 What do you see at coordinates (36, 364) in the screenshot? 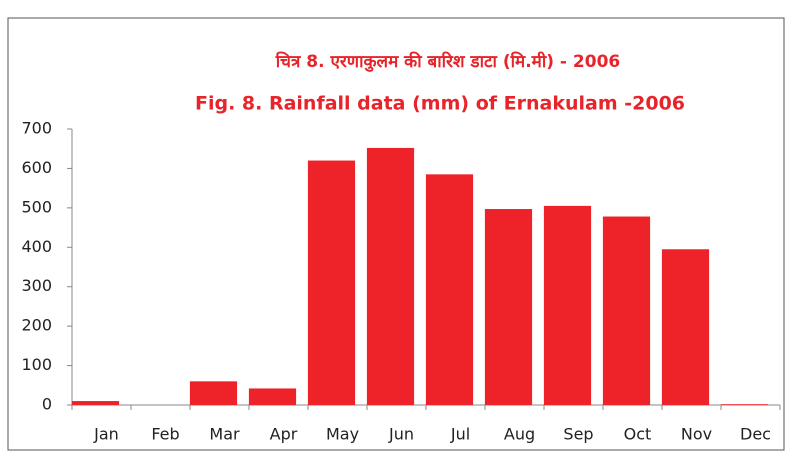
I see `y-tick-label: 100` at bounding box center [36, 364].